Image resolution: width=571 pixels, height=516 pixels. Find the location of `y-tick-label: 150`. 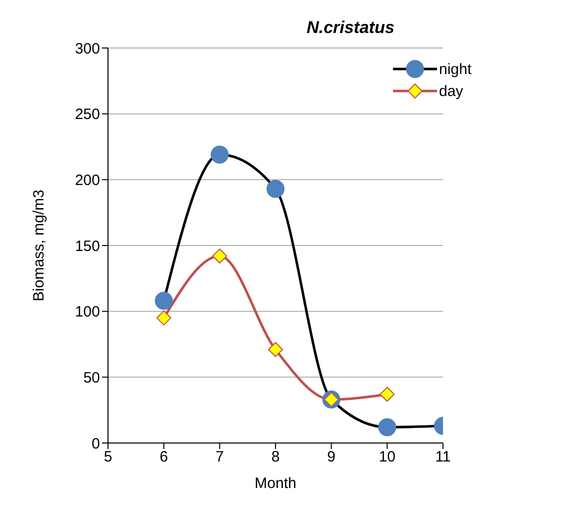

y-tick-label: 150 is located at coordinates (87, 246).